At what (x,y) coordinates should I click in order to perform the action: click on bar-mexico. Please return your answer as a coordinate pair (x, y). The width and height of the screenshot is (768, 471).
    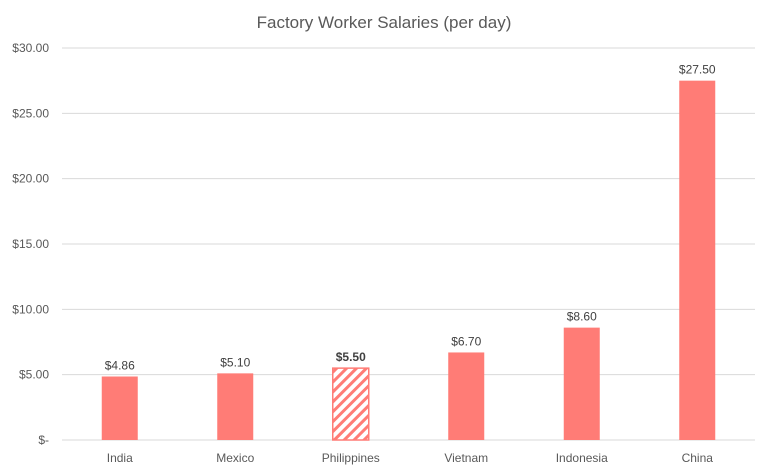
    Looking at the image, I should click on (235, 406).